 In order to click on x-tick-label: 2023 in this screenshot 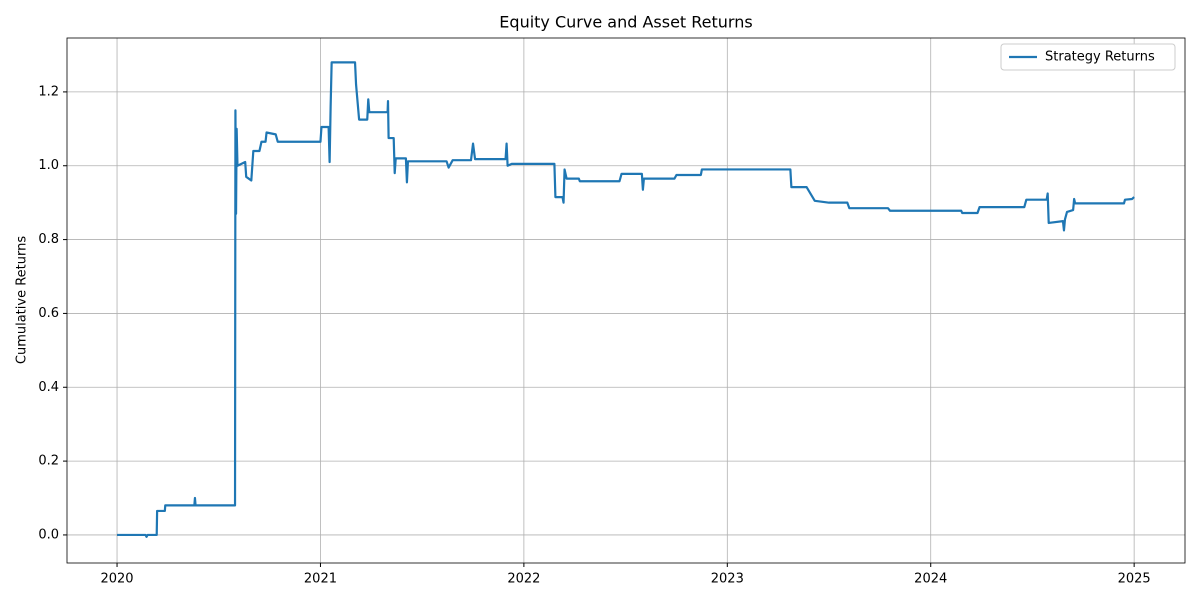, I will do `click(727, 579)`.